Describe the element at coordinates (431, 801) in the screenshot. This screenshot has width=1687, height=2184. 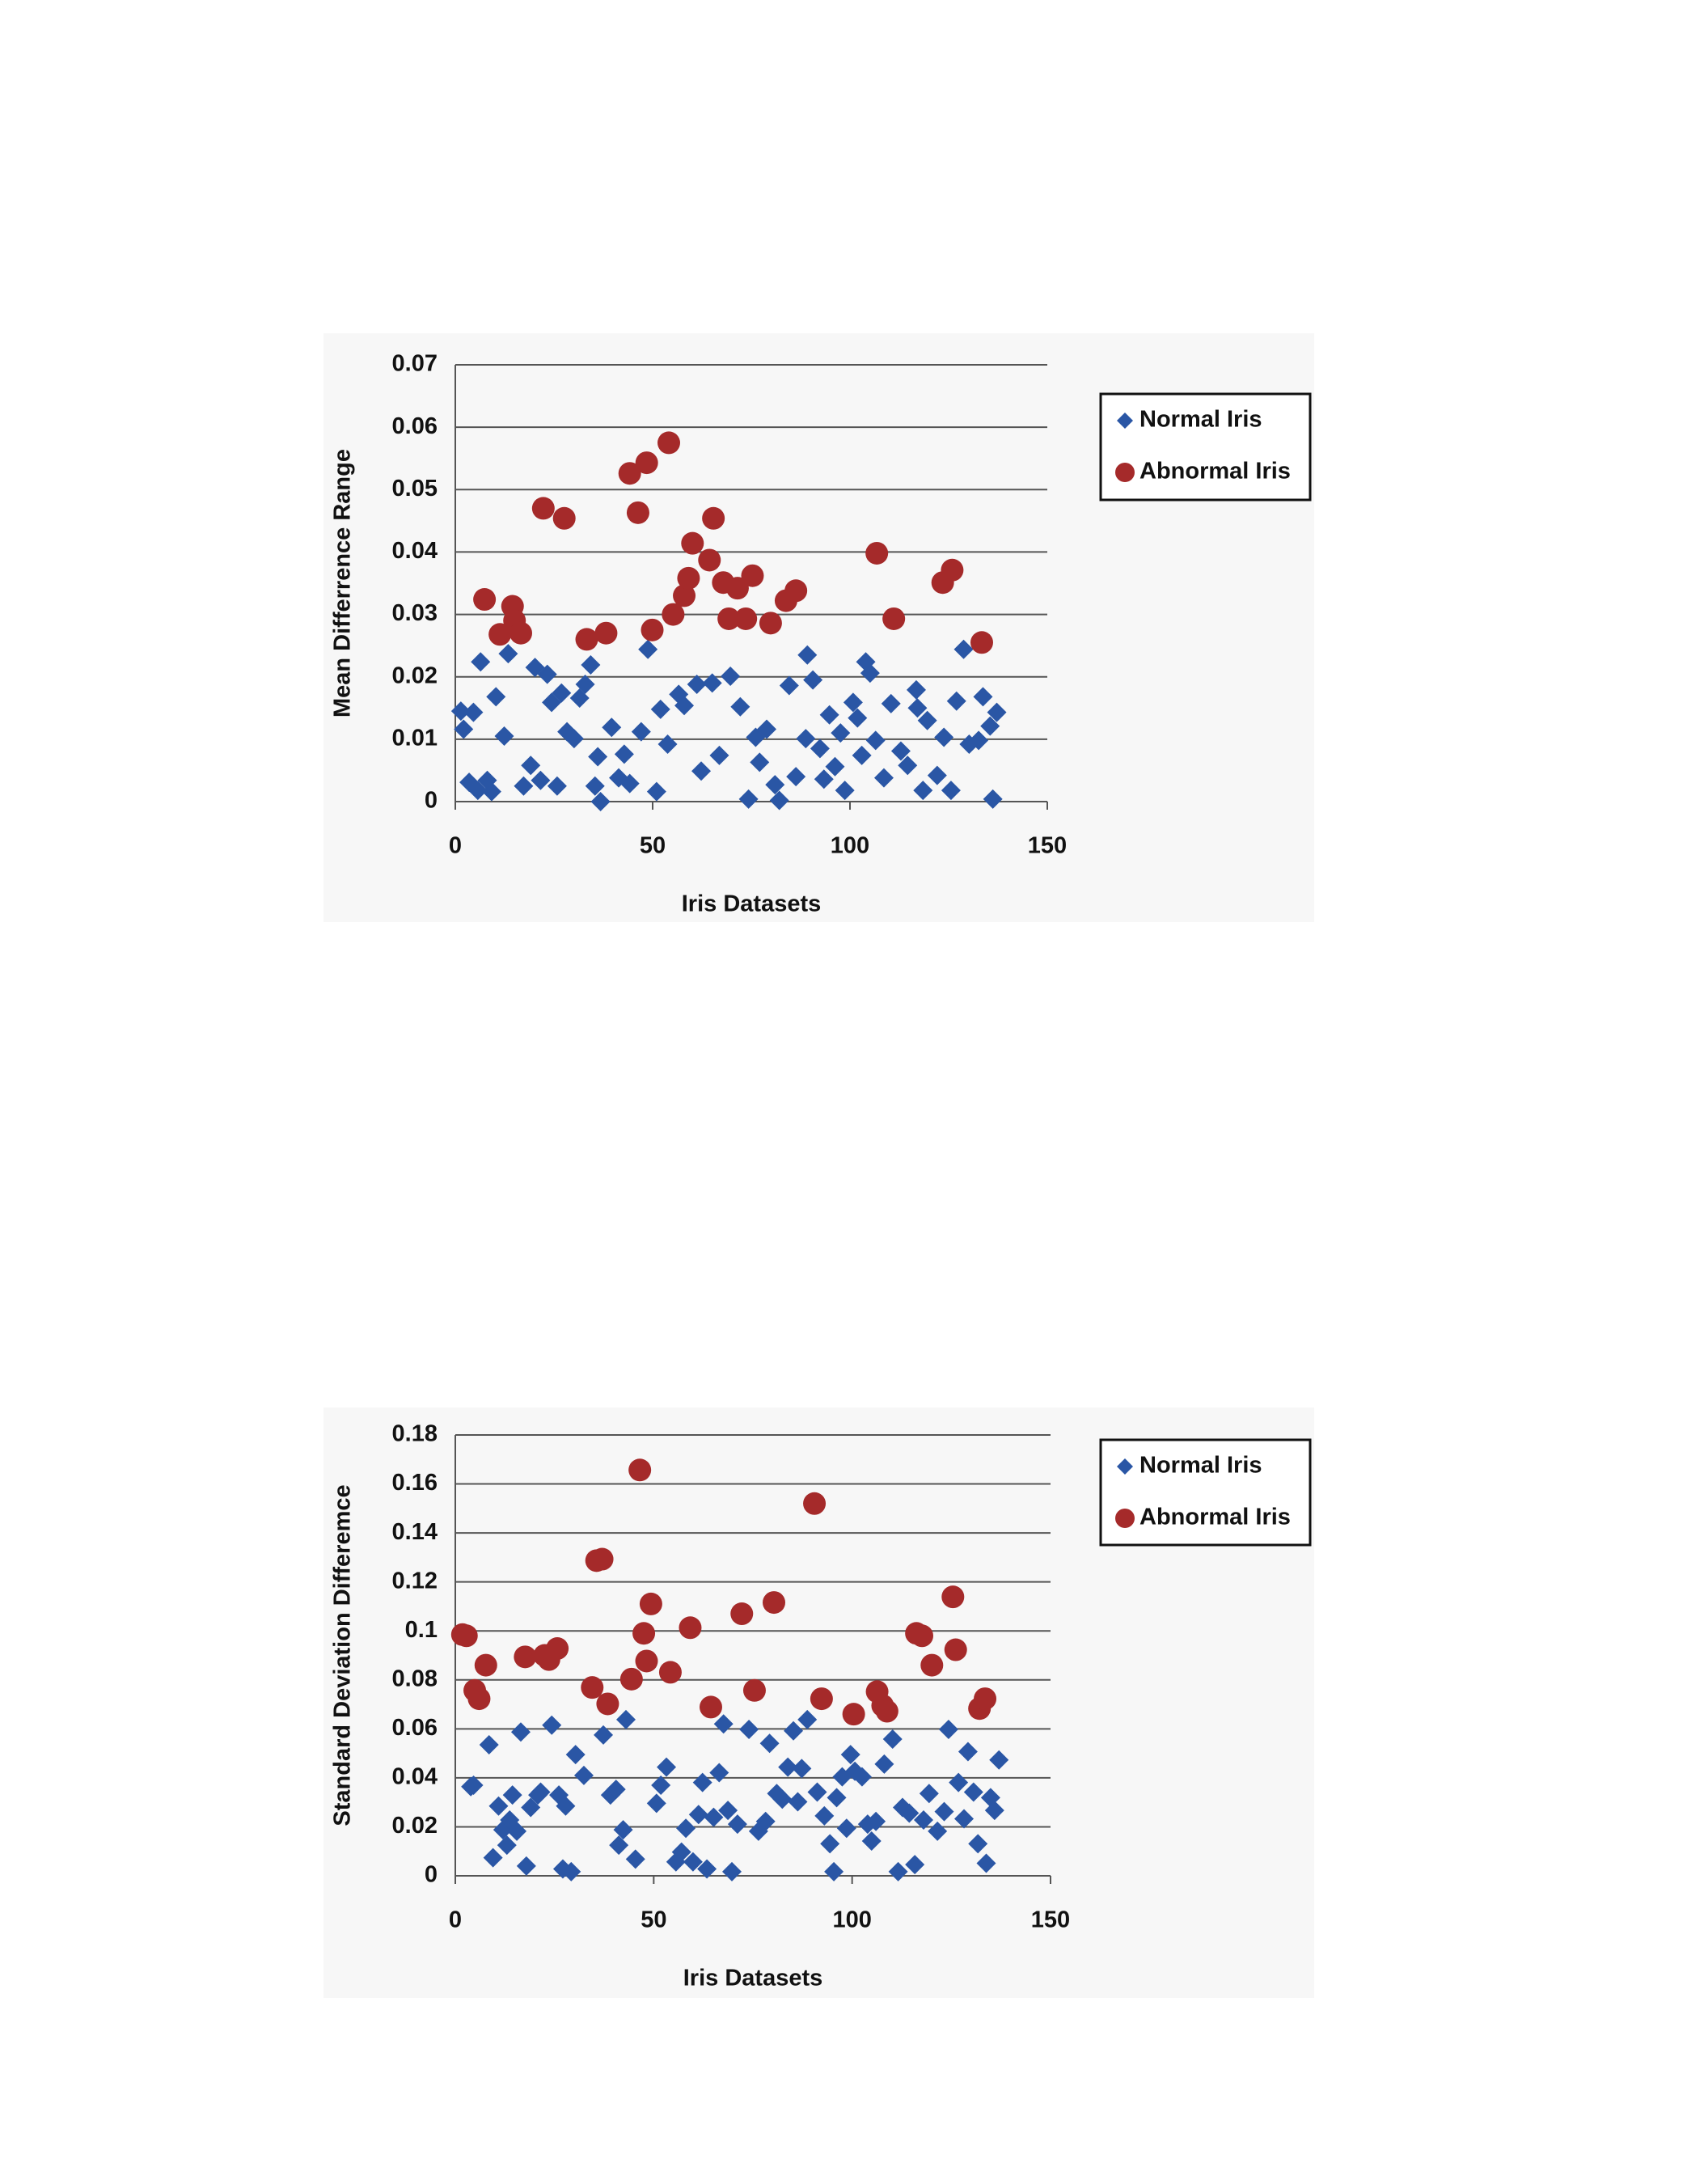
I see `y-tick-label: 0` at that location.